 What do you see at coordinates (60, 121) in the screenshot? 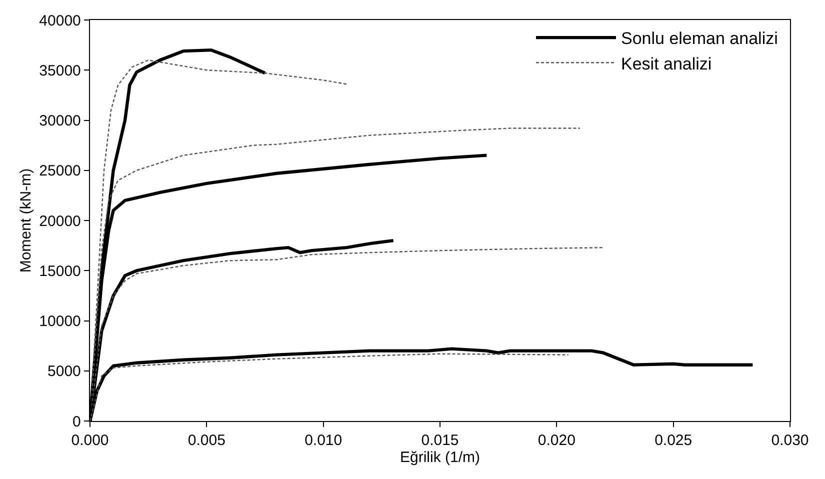
I see `y-tick-label: 30000` at bounding box center [60, 121].